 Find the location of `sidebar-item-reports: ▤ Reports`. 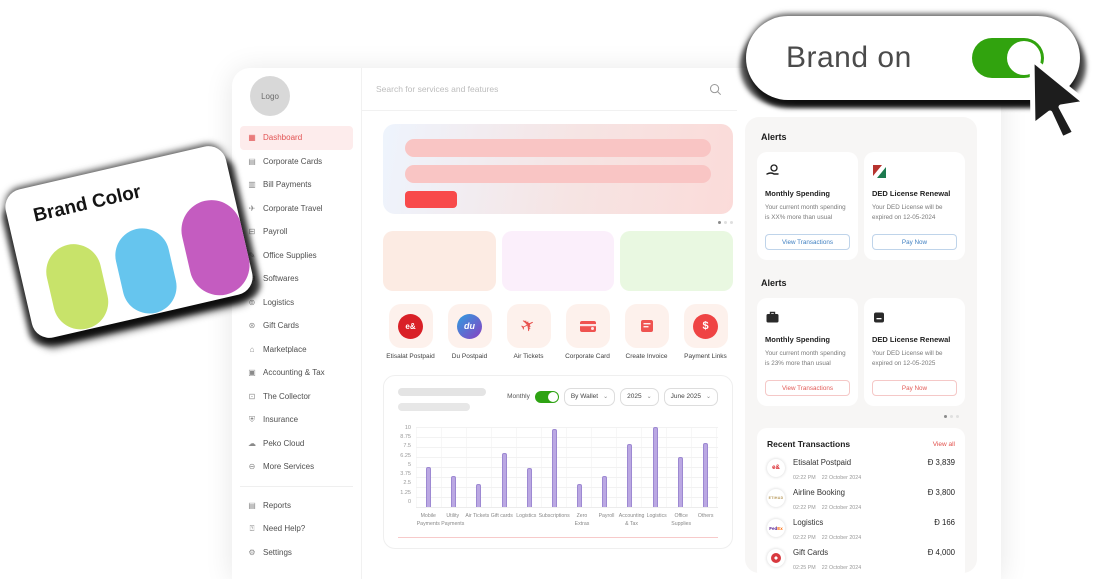

sidebar-item-reports: ▤ Reports is located at coordinates (296, 506).